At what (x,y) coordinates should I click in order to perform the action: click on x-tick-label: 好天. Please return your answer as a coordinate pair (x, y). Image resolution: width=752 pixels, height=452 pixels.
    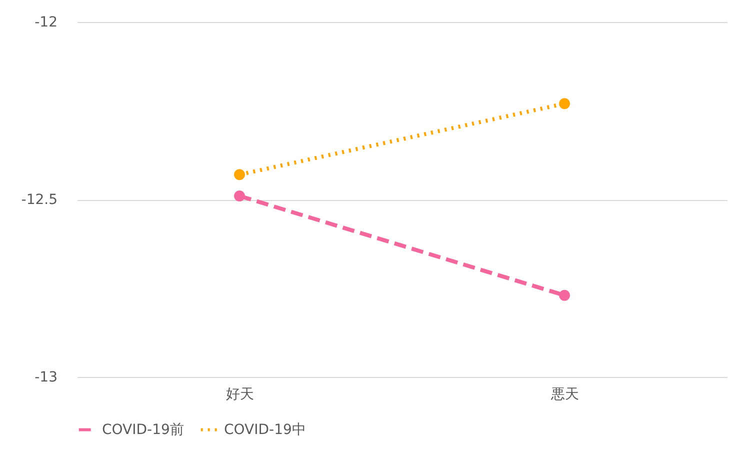
    Looking at the image, I should click on (240, 394).